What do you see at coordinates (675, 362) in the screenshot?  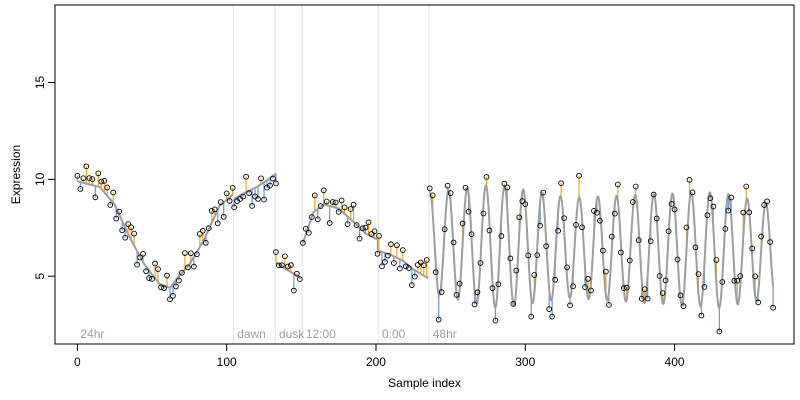 I see `x-tick-label: 400` at bounding box center [675, 362].